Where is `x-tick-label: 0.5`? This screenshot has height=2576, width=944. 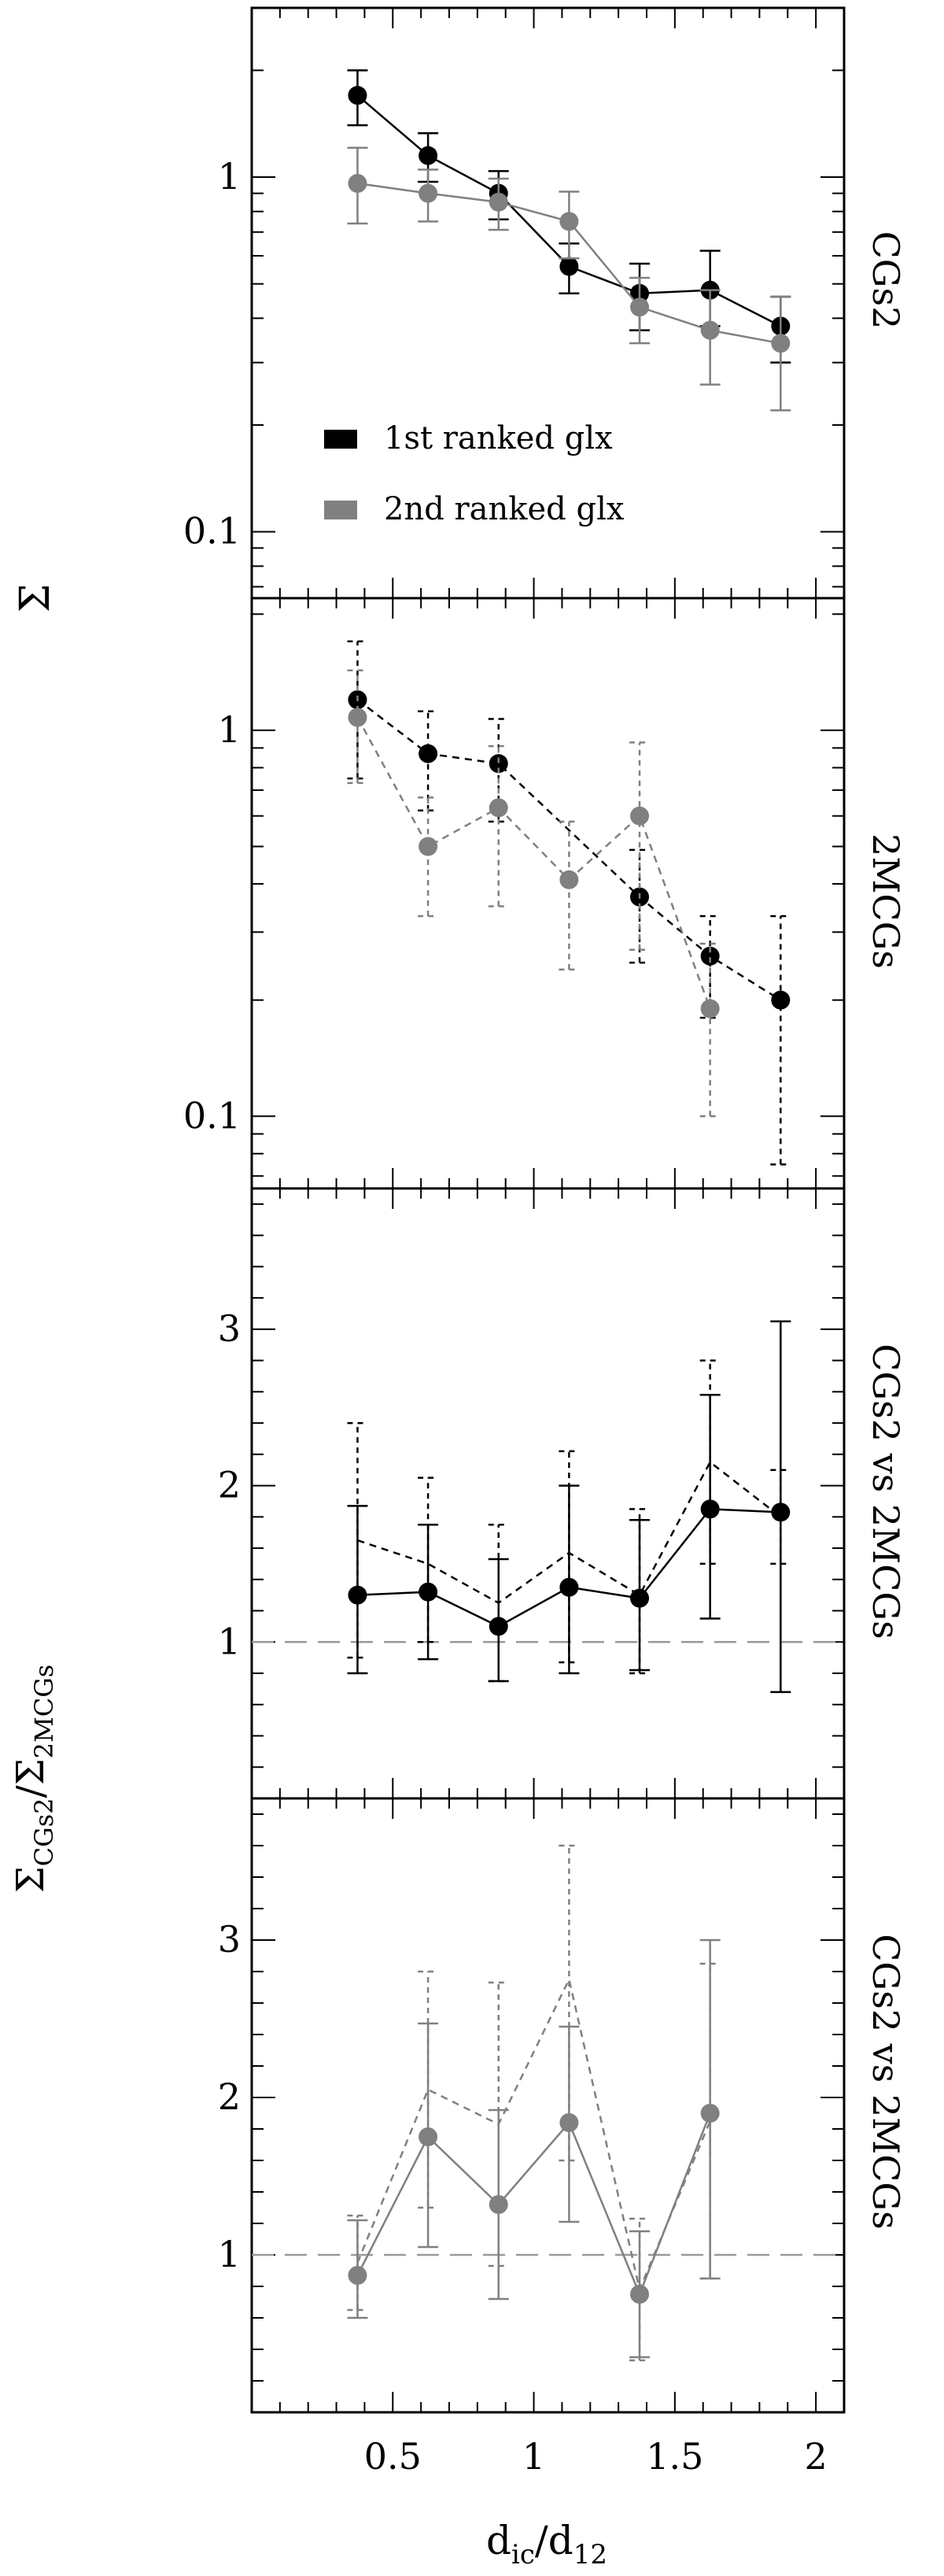
x-tick-label: 0.5 is located at coordinates (393, 2456).